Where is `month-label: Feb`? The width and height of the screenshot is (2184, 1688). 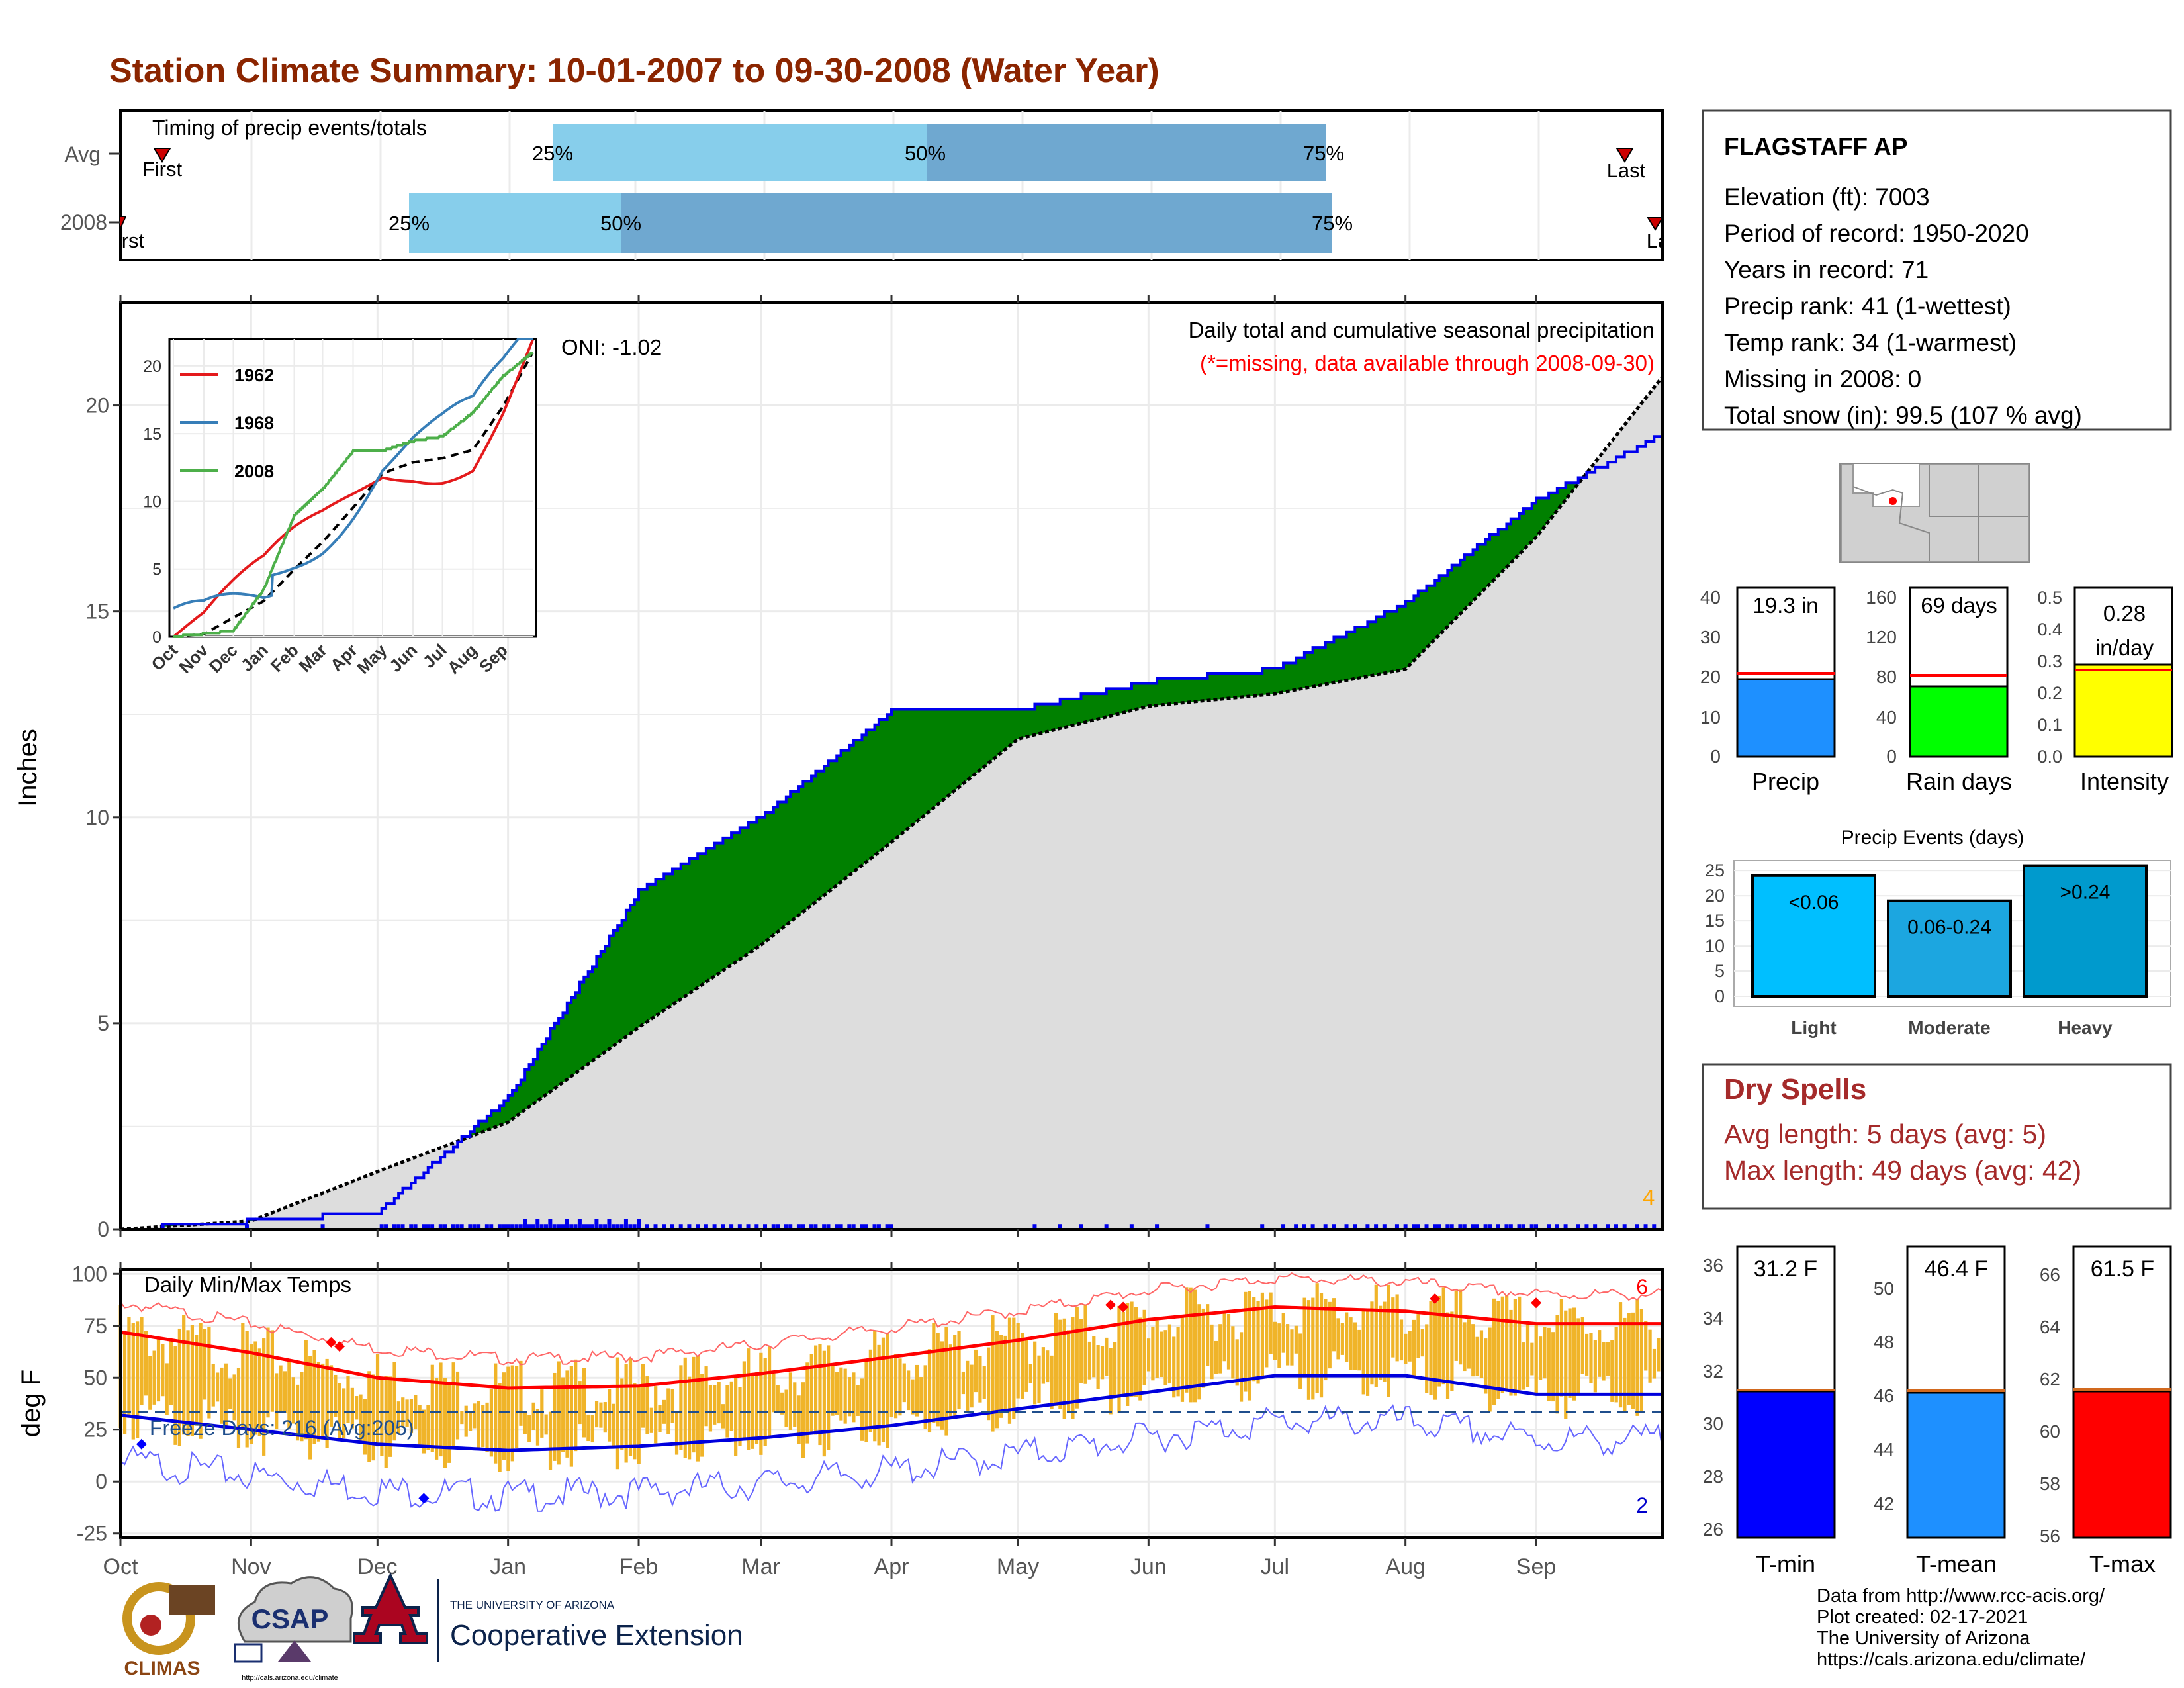 month-label: Feb is located at coordinates (639, 1566).